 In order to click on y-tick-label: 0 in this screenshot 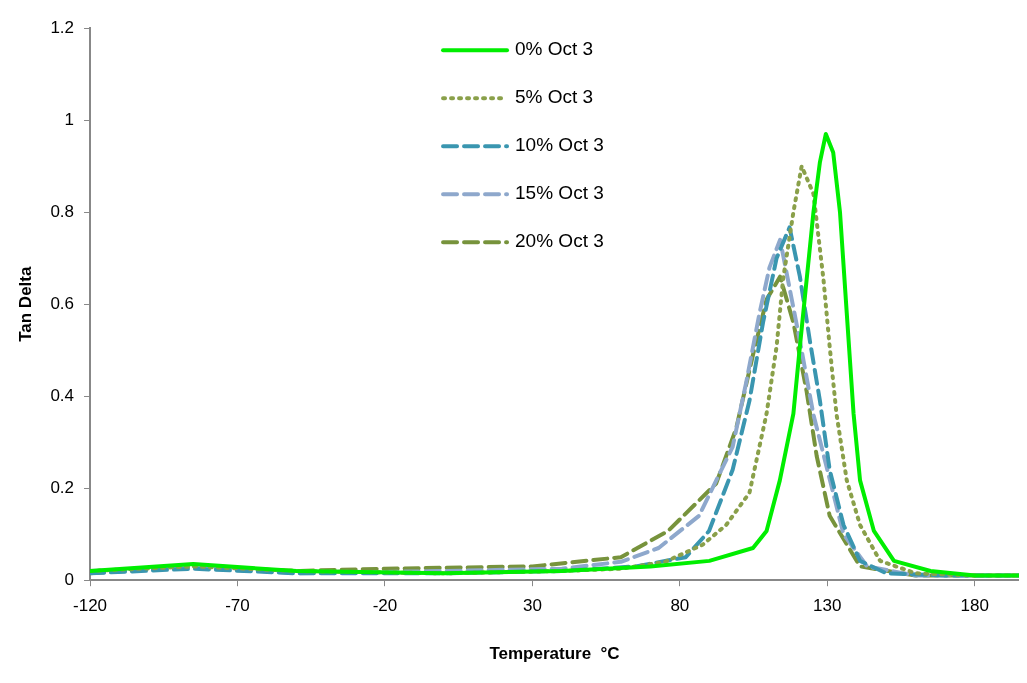, I will do `click(69, 579)`.